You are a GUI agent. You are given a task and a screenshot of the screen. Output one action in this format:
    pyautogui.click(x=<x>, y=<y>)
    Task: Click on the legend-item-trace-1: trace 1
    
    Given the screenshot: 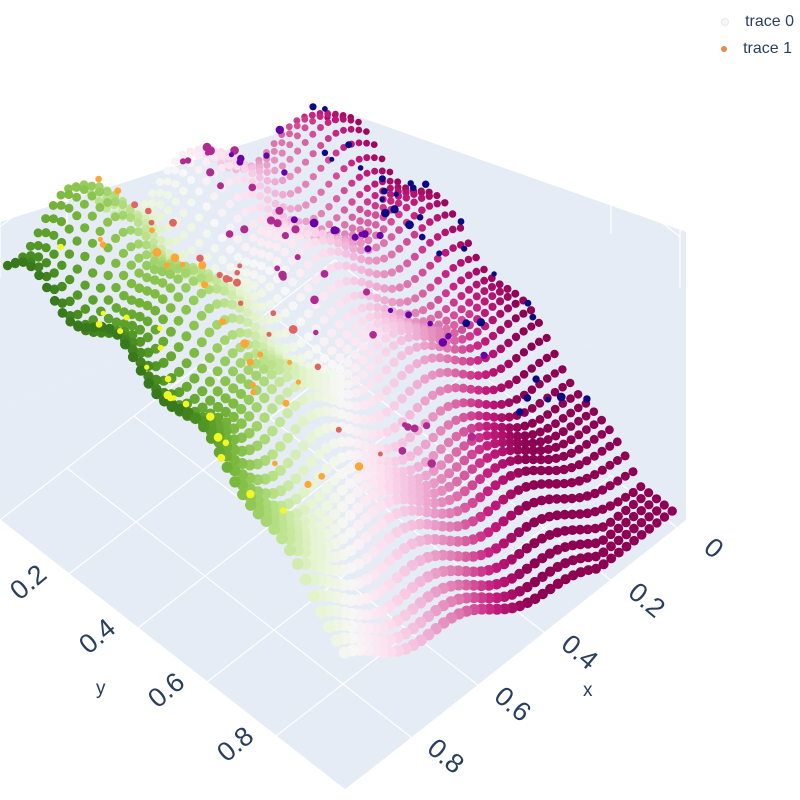 What is the action you would take?
    pyautogui.click(x=757, y=48)
    